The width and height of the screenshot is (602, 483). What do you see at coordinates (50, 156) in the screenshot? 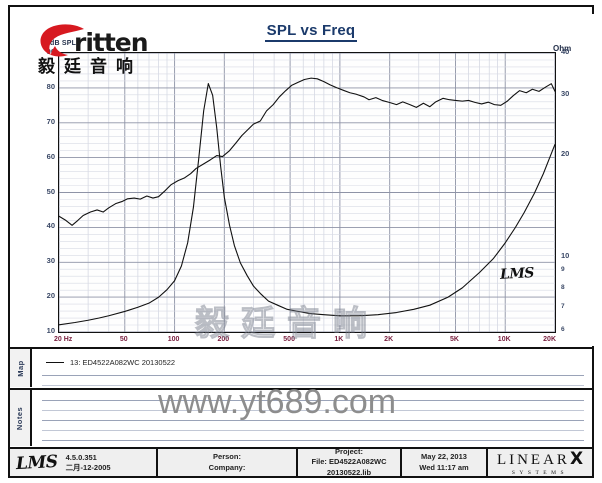
I see `y-tick-60: 60` at bounding box center [50, 156].